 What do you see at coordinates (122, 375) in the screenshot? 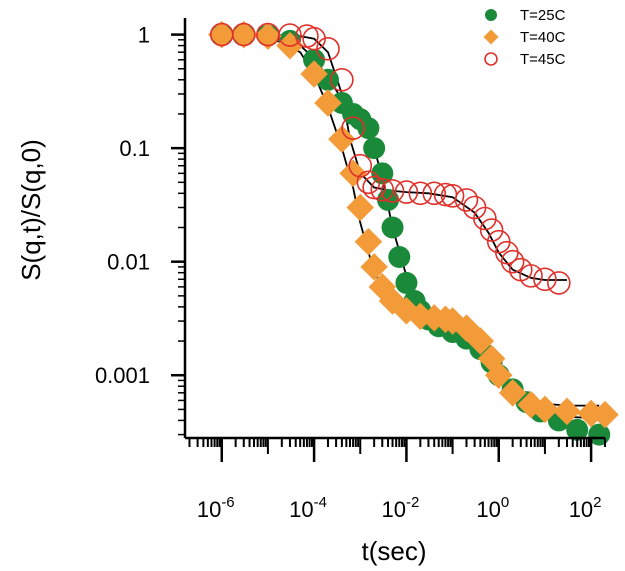
I see `y-tick-label: 0.001` at bounding box center [122, 375].